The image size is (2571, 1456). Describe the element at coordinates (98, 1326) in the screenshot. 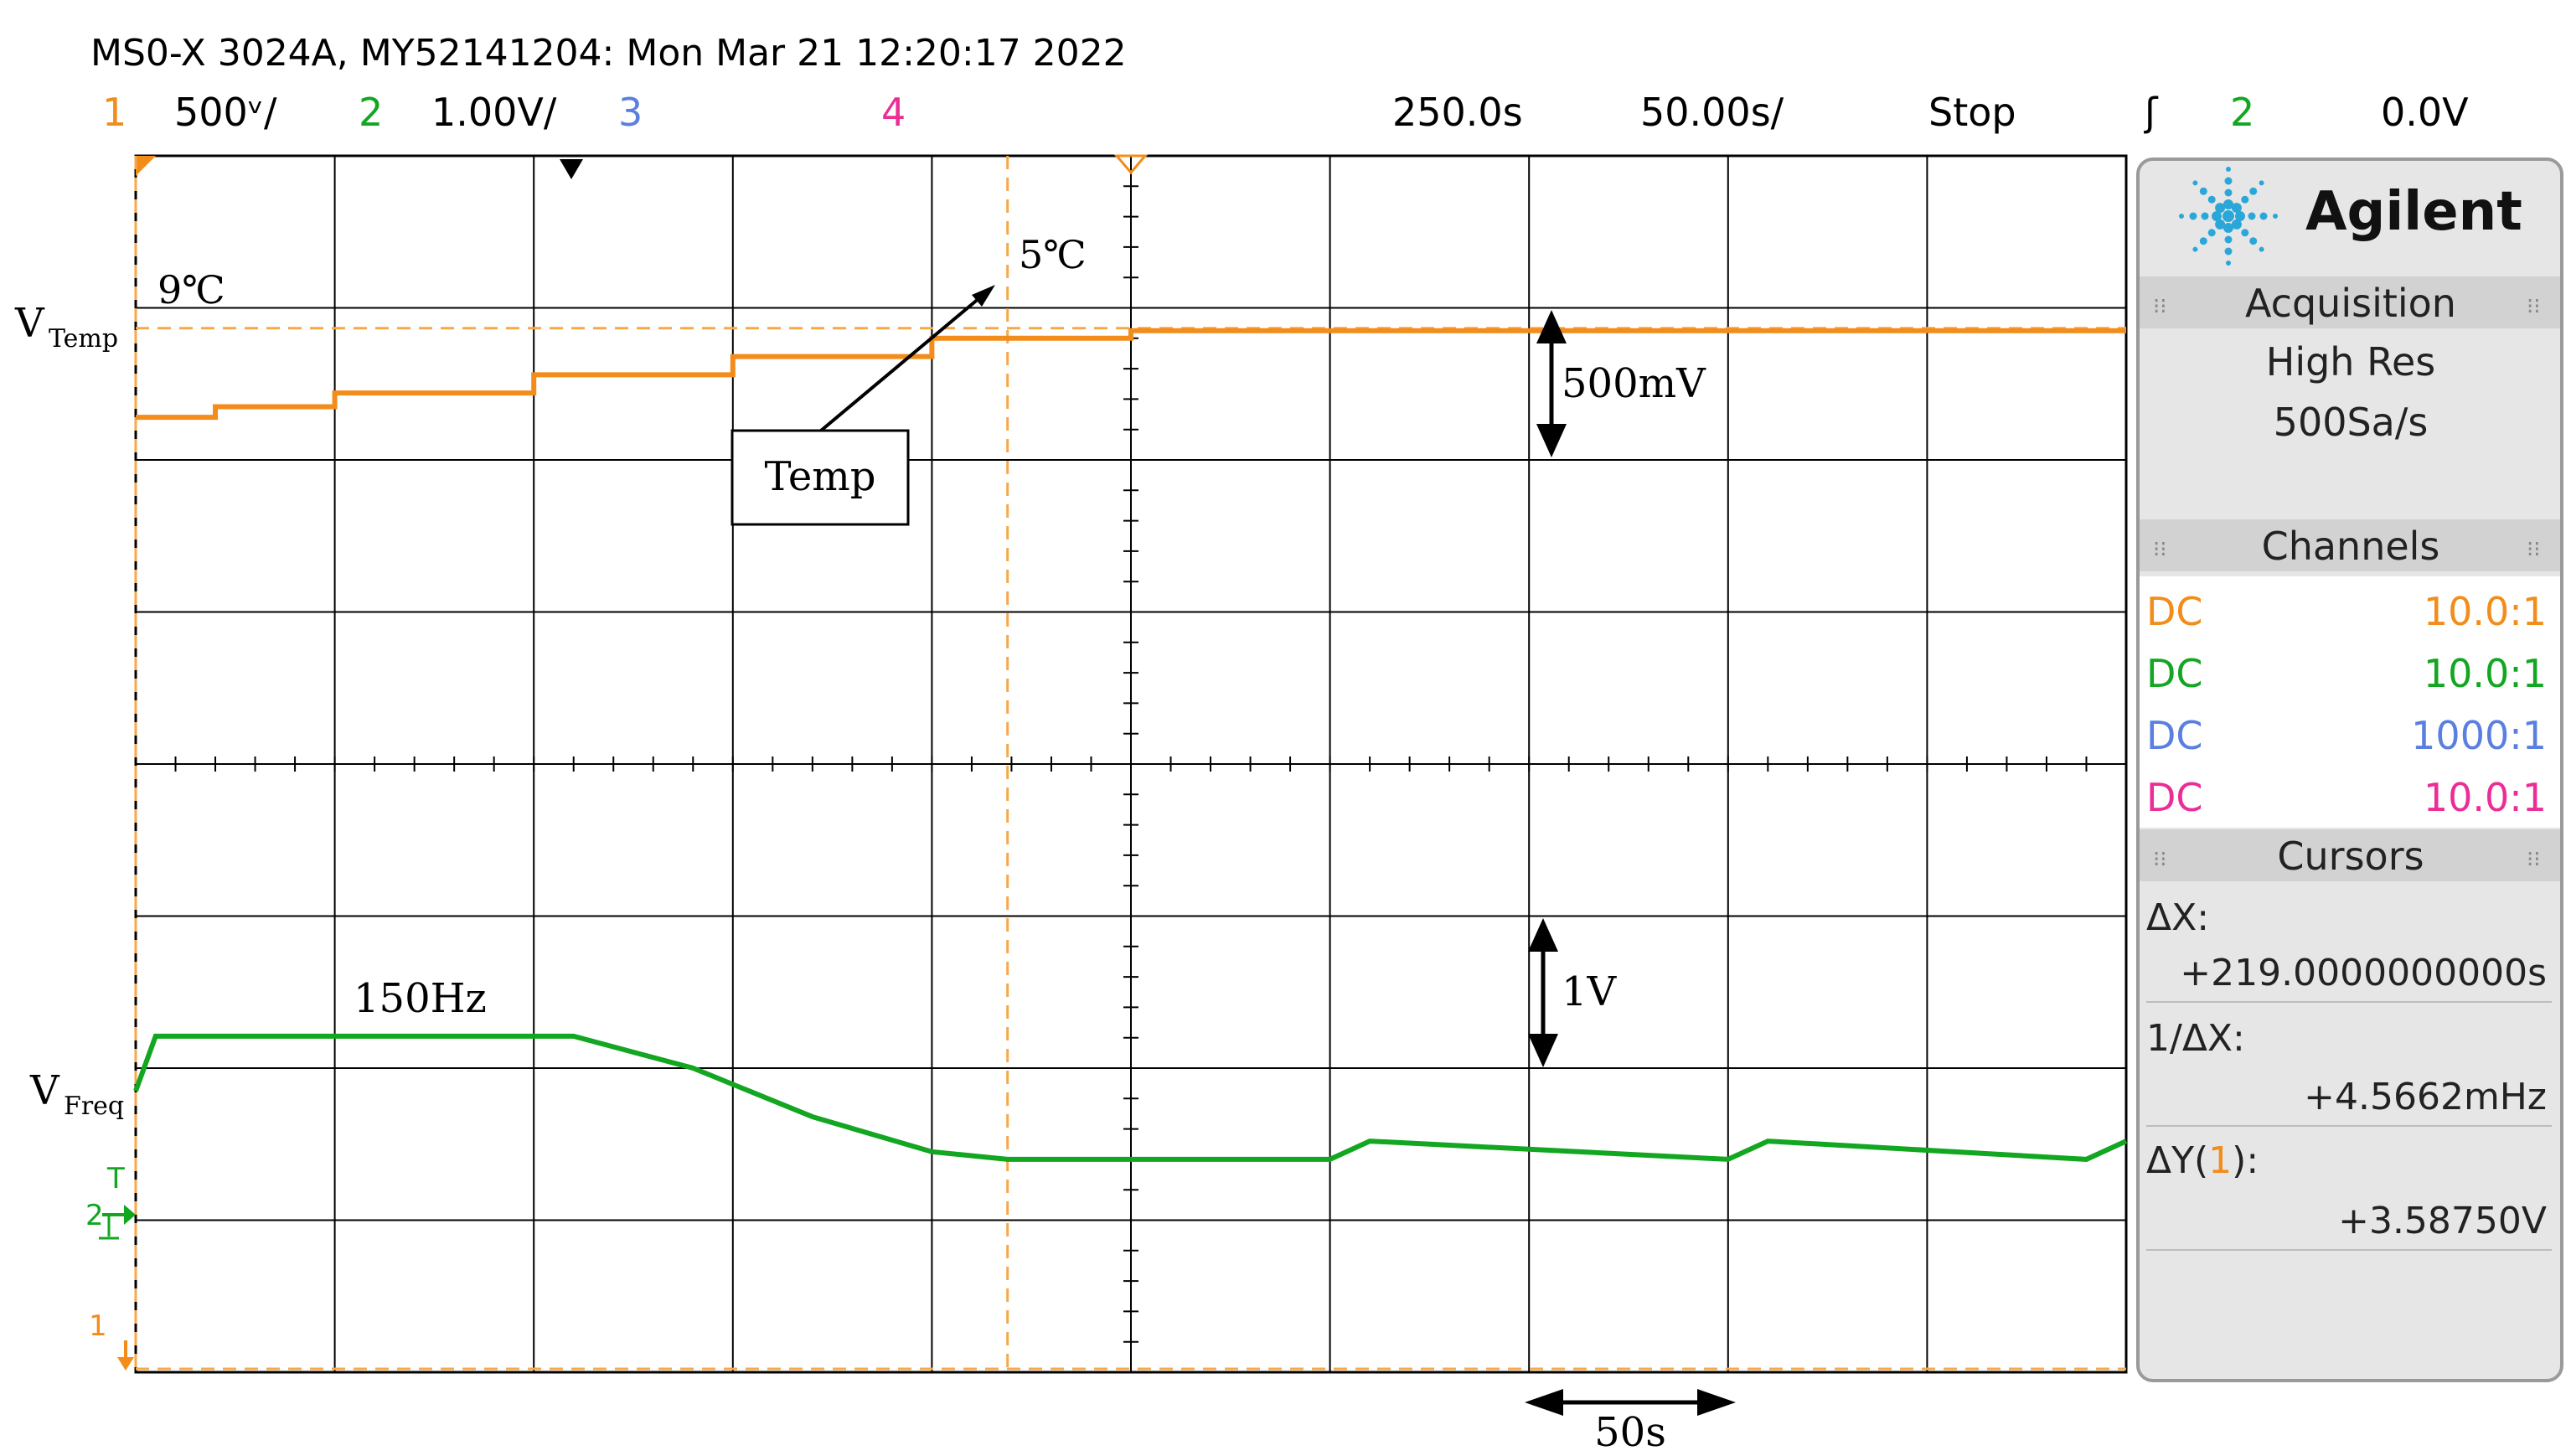

I see `ch1-ground-label: 1` at that location.